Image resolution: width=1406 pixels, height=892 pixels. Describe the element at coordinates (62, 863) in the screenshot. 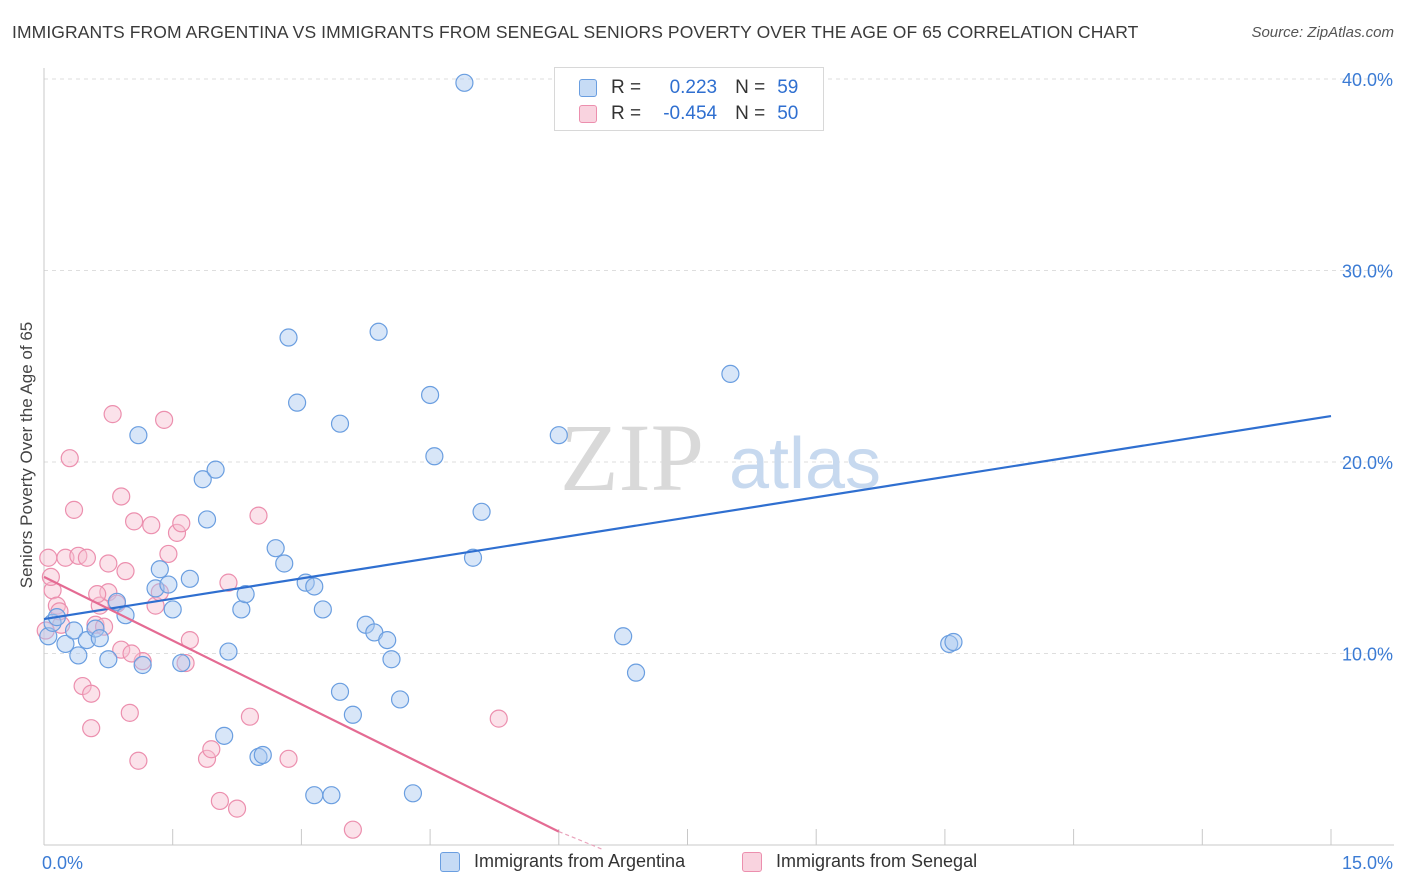

I see `x-tick-label: 0.0%` at that location.